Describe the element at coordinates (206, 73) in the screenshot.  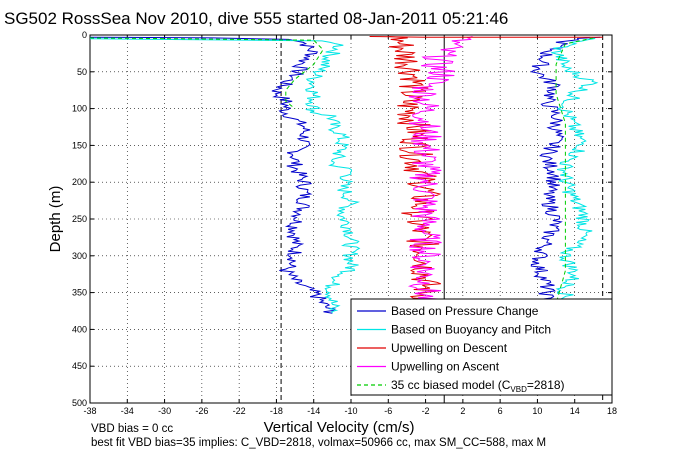
I see `series-model_descent` at that location.